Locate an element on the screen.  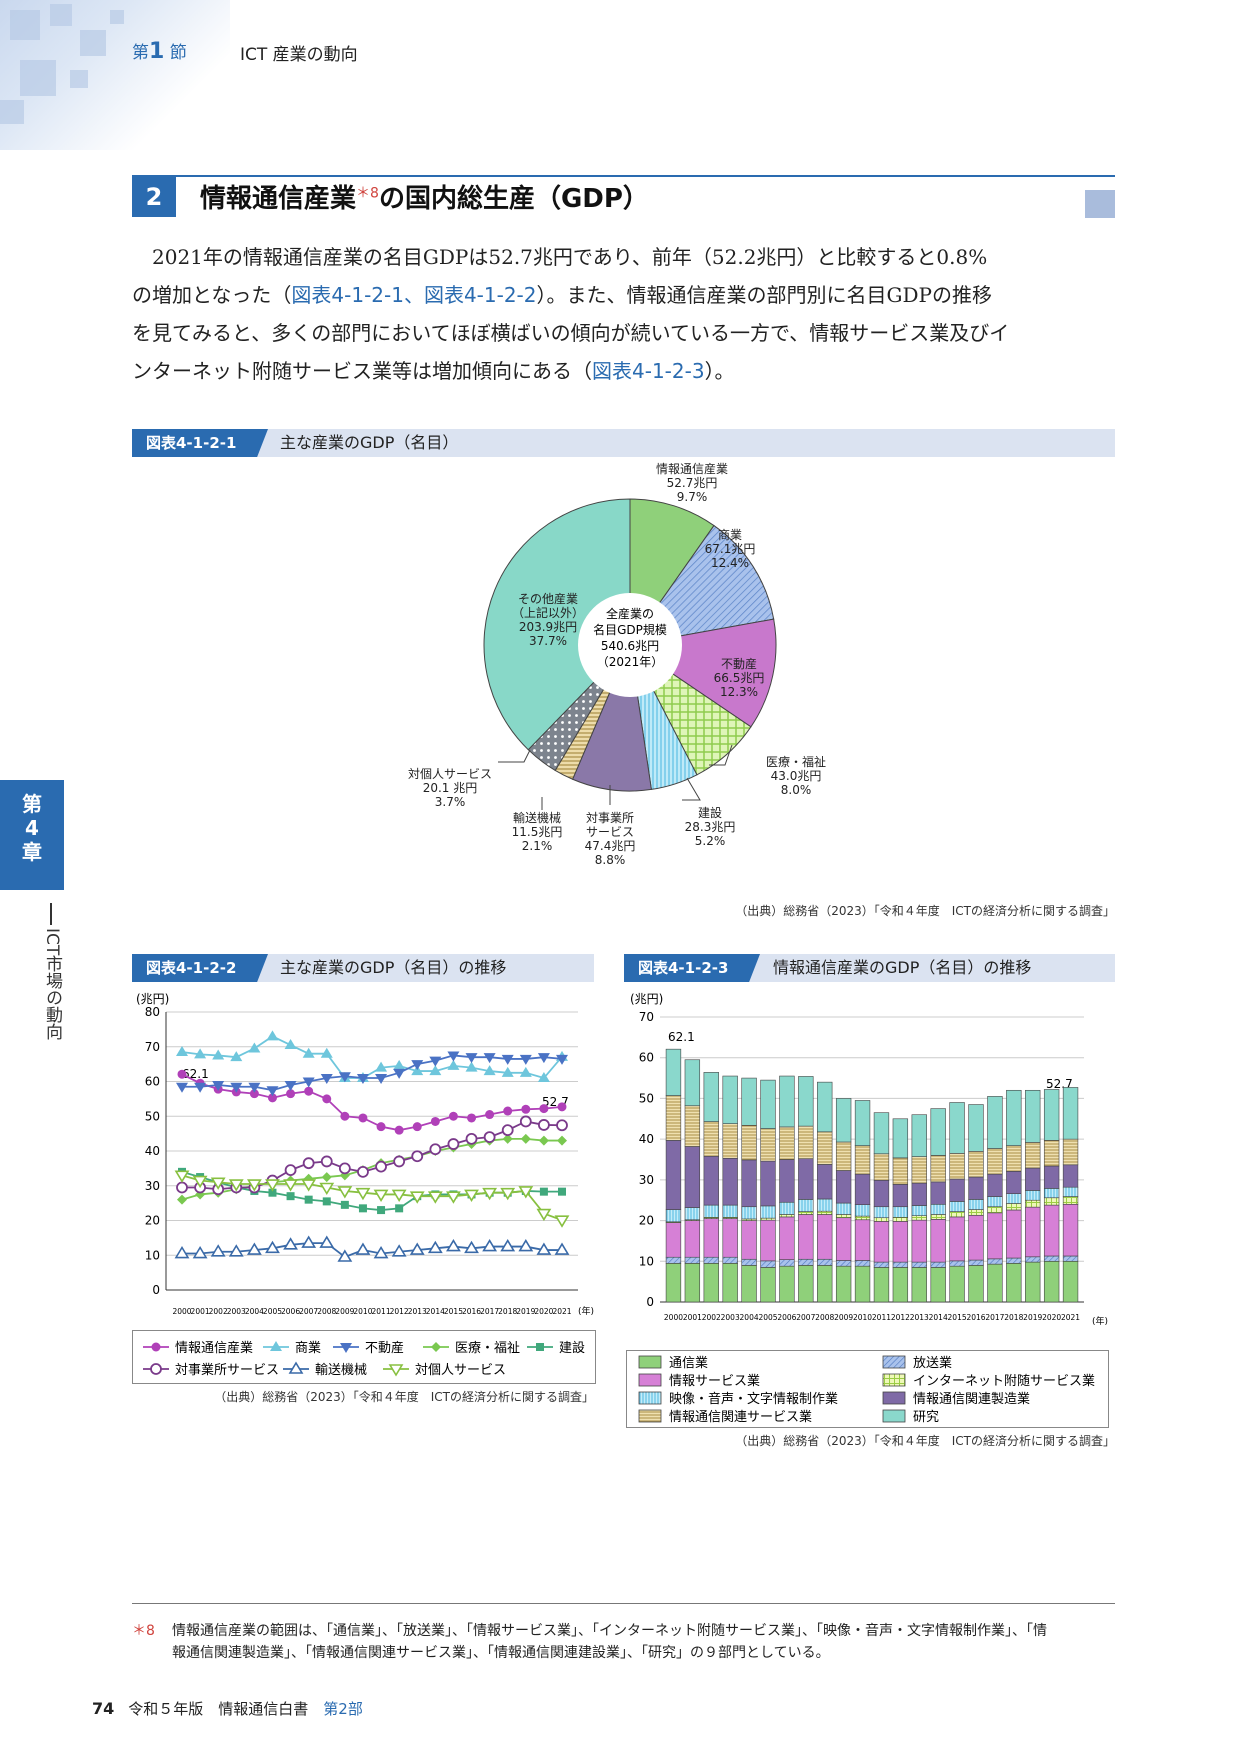
chapter-tab: 第 4 章 is located at coordinates (32, 835).